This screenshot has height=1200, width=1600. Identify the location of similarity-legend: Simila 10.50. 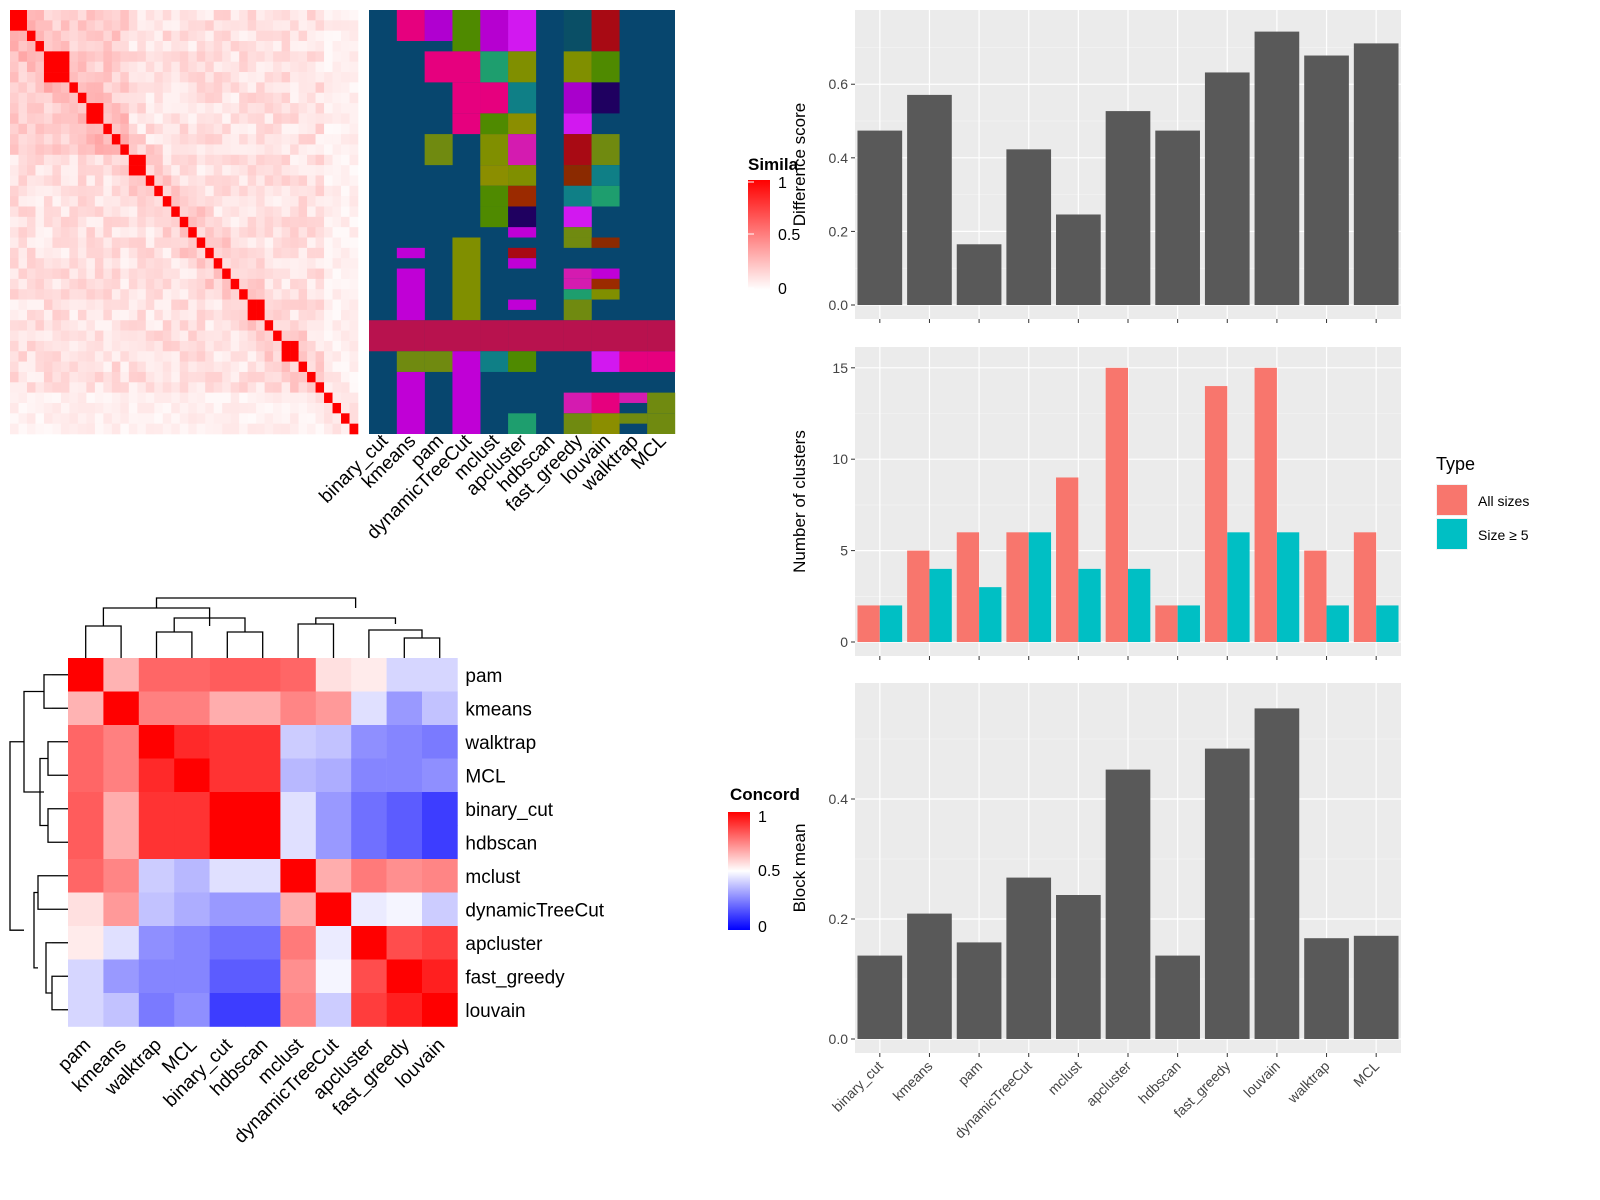
(774, 226).